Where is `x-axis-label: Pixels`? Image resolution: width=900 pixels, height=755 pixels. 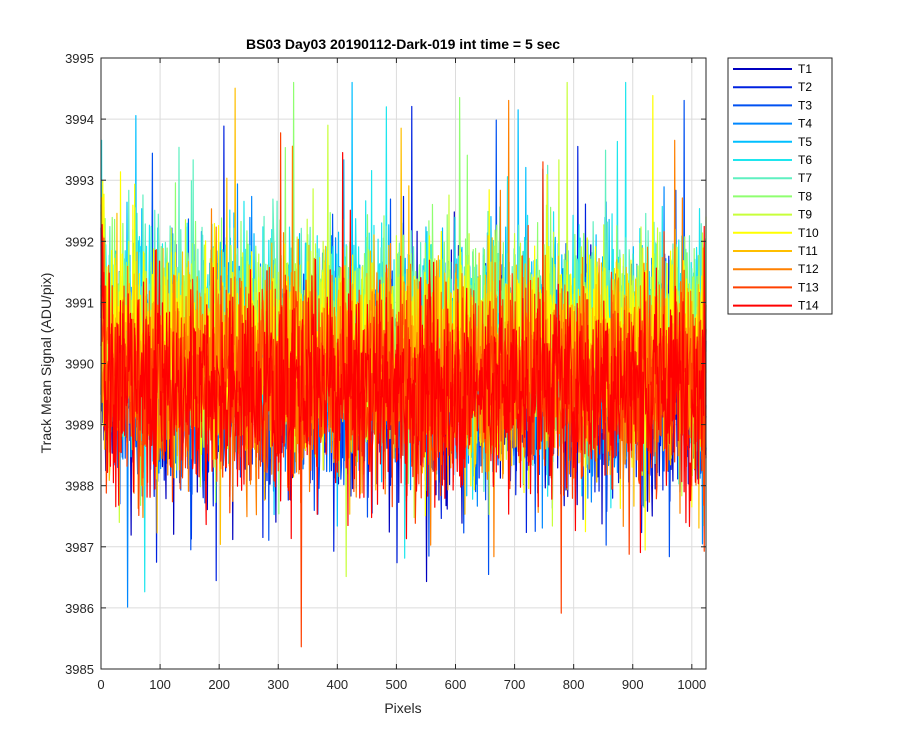 x-axis-label: Pixels is located at coordinates (402, 708).